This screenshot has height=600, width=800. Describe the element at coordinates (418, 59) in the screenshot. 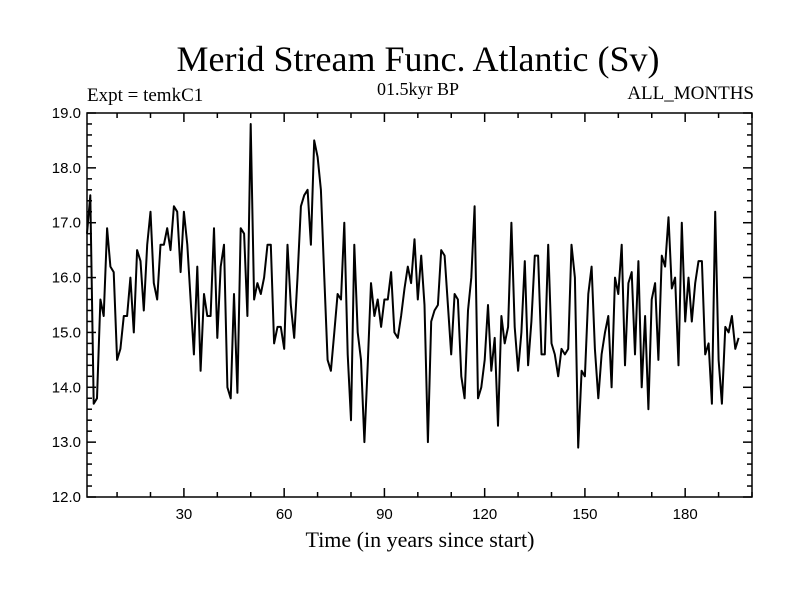

I see `chart-title: Merid Stream Func. Atlantic (Sv)` at that location.